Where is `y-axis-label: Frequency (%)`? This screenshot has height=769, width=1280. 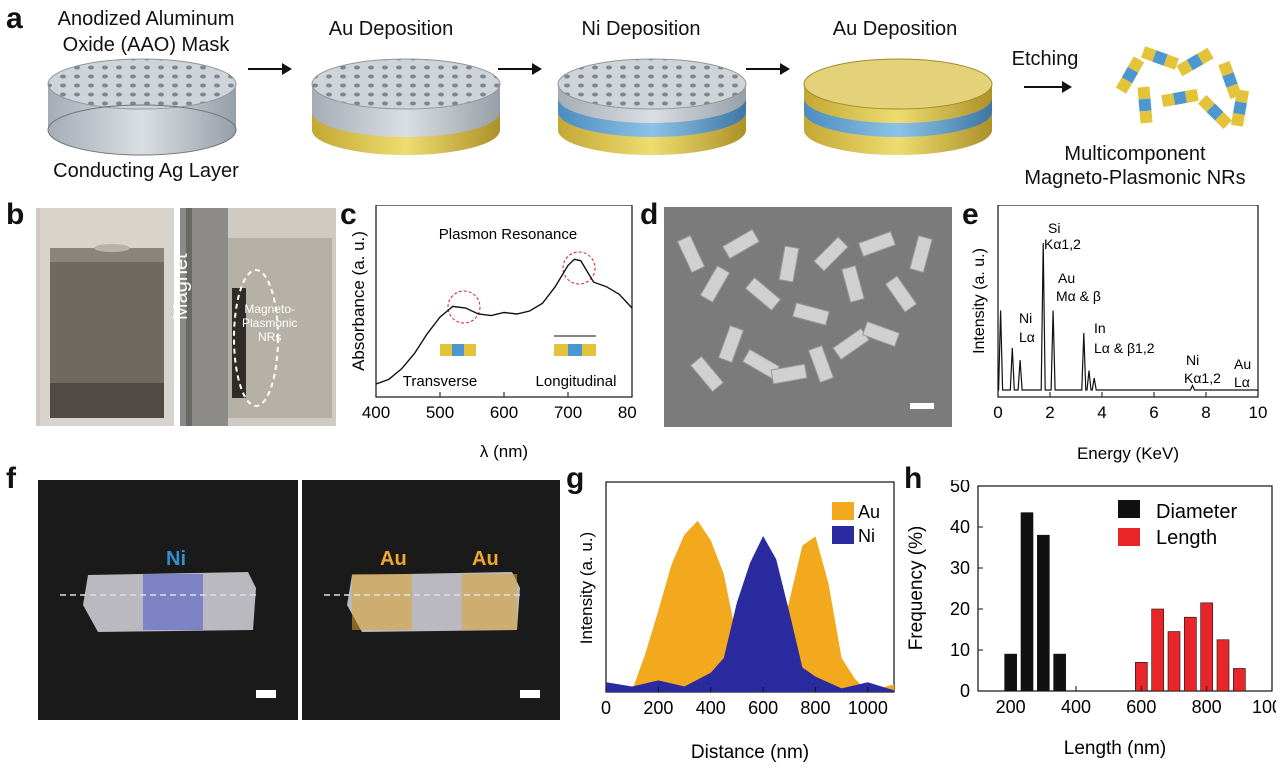 y-axis-label: Frequency (%) is located at coordinates (916, 588).